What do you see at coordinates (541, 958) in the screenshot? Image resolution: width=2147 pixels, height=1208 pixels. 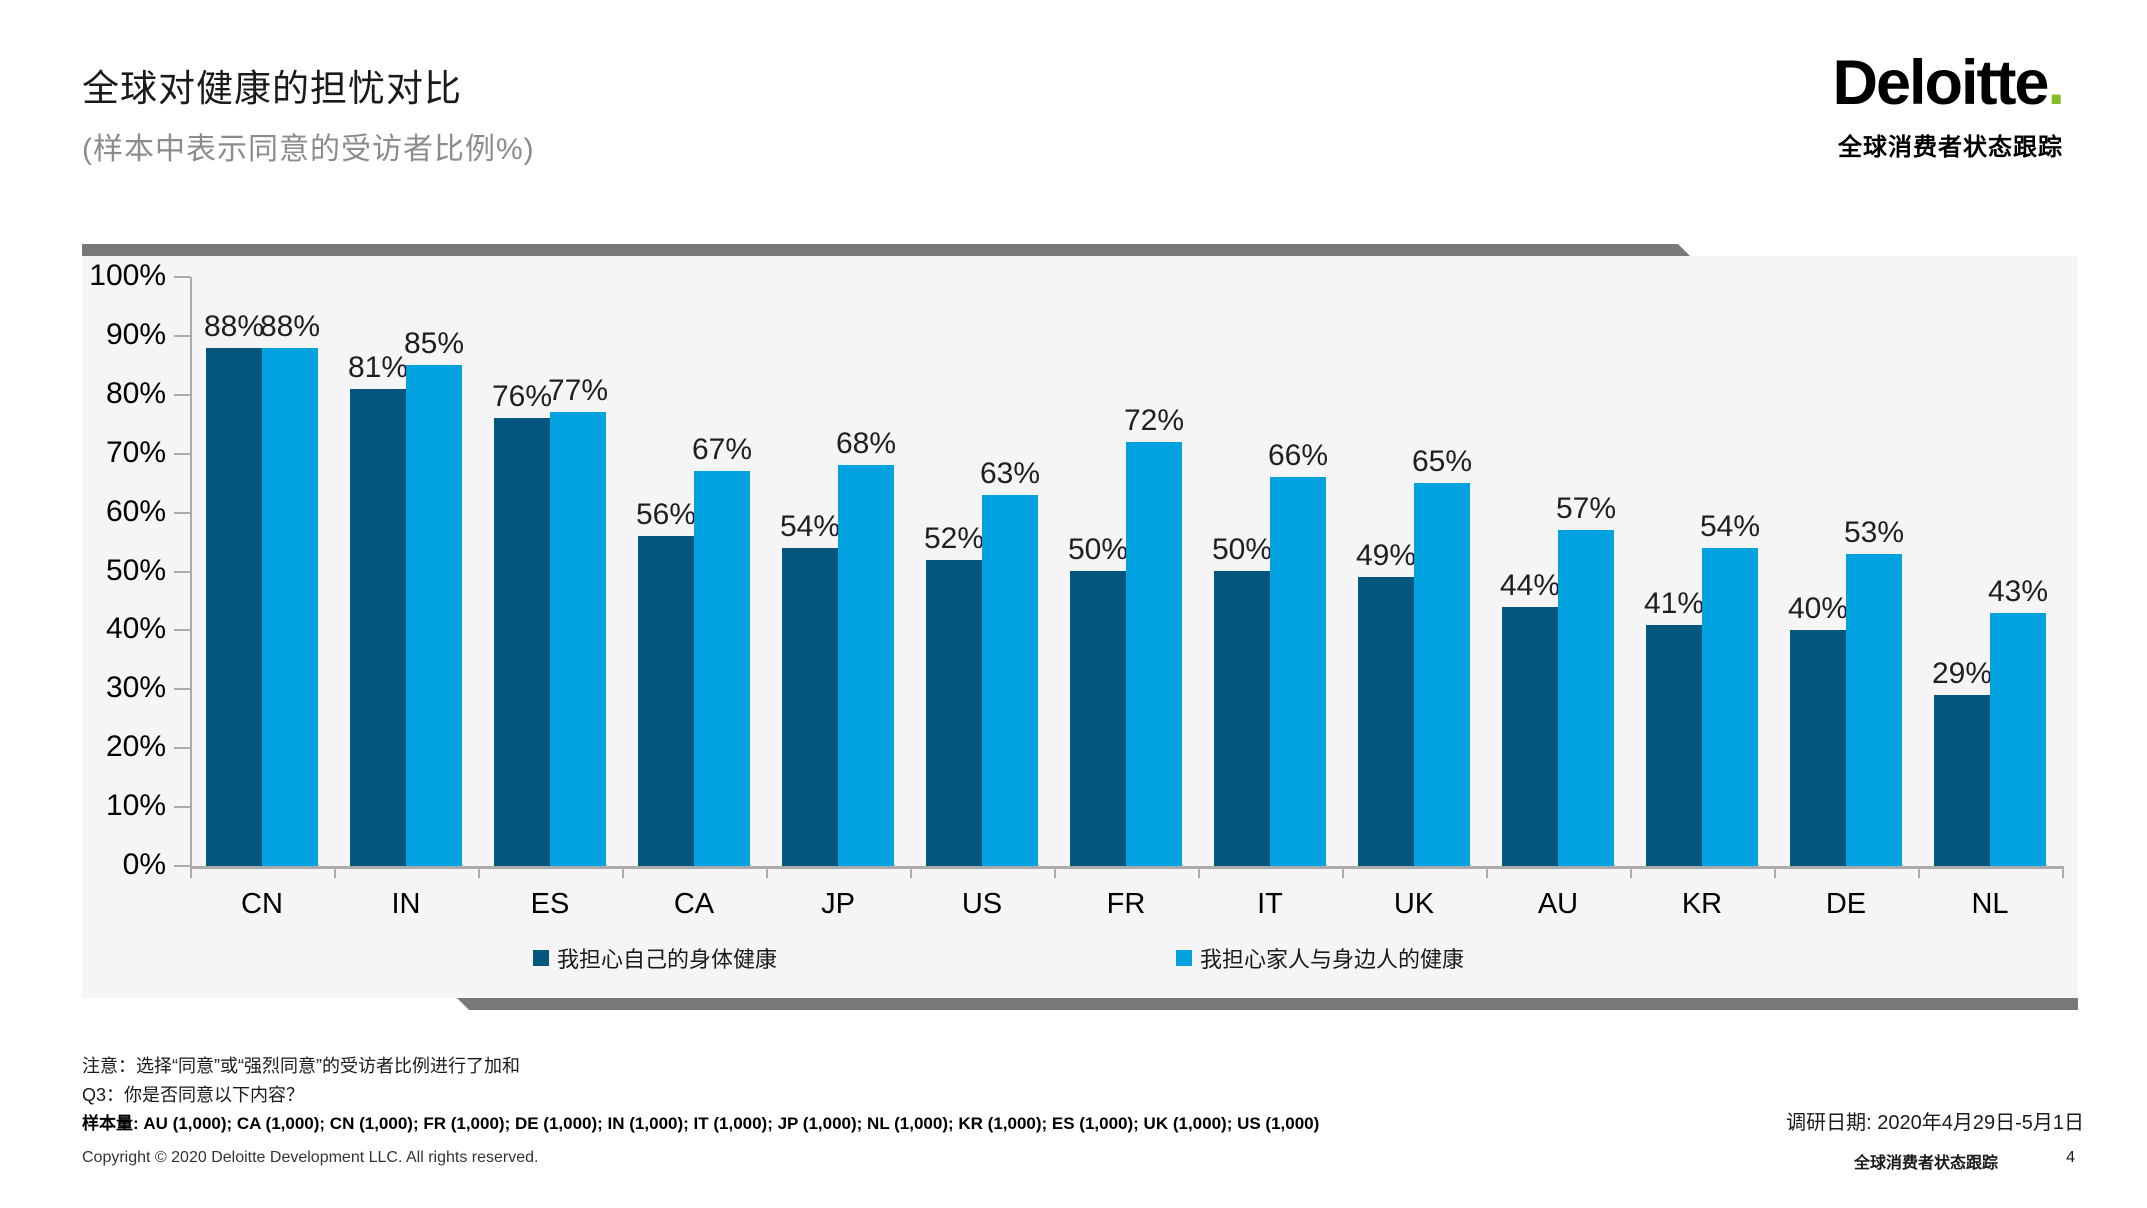 I see `legend-swatch-dark-blue` at bounding box center [541, 958].